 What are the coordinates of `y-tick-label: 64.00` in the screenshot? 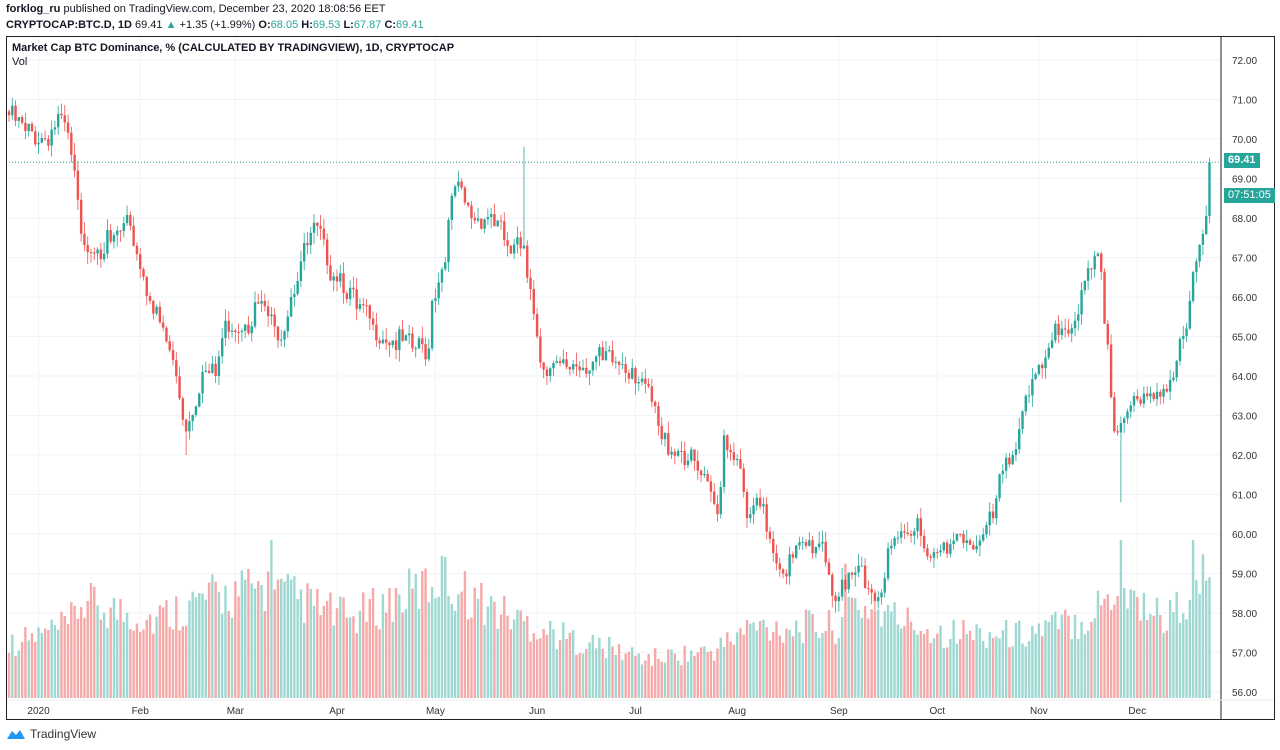 It's located at (1244, 377).